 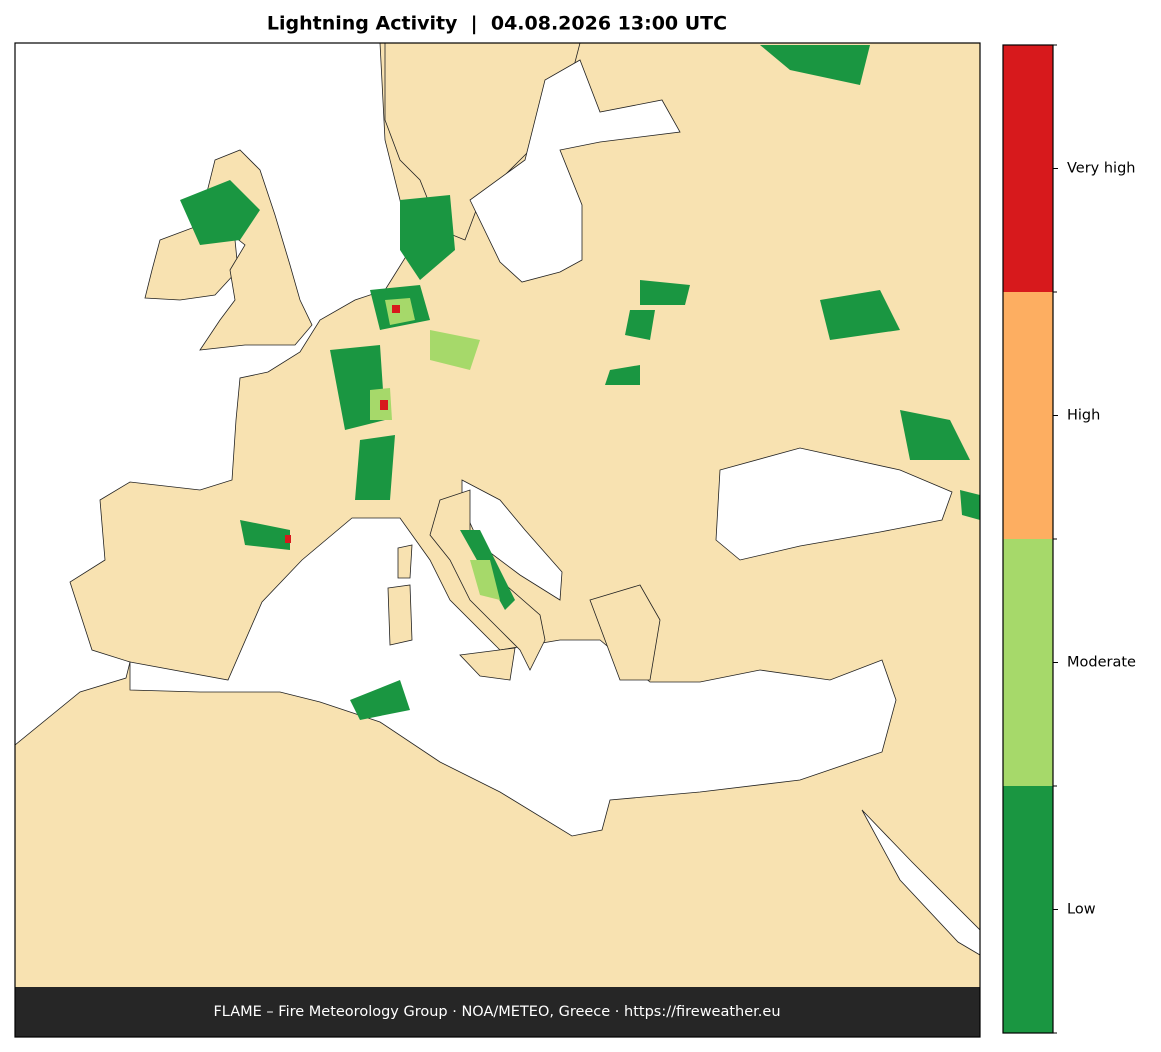 What do you see at coordinates (1083, 416) in the screenshot?
I see `colorbar-label: High` at bounding box center [1083, 416].